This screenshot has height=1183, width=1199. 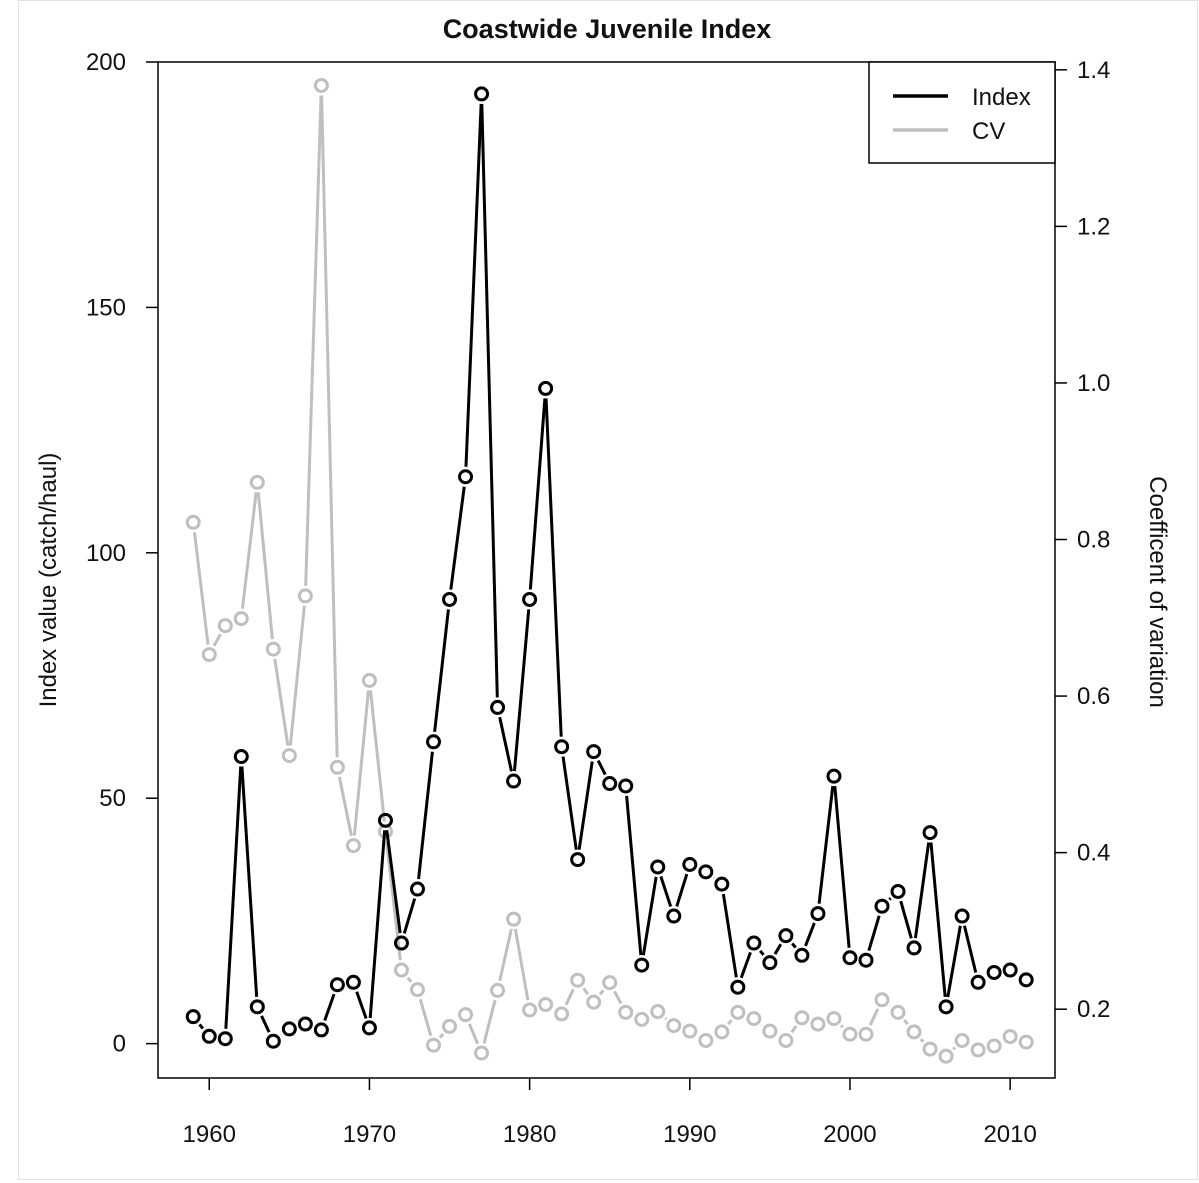 What do you see at coordinates (1093, 226) in the screenshot?
I see `y2-tick-label: 1.2` at bounding box center [1093, 226].